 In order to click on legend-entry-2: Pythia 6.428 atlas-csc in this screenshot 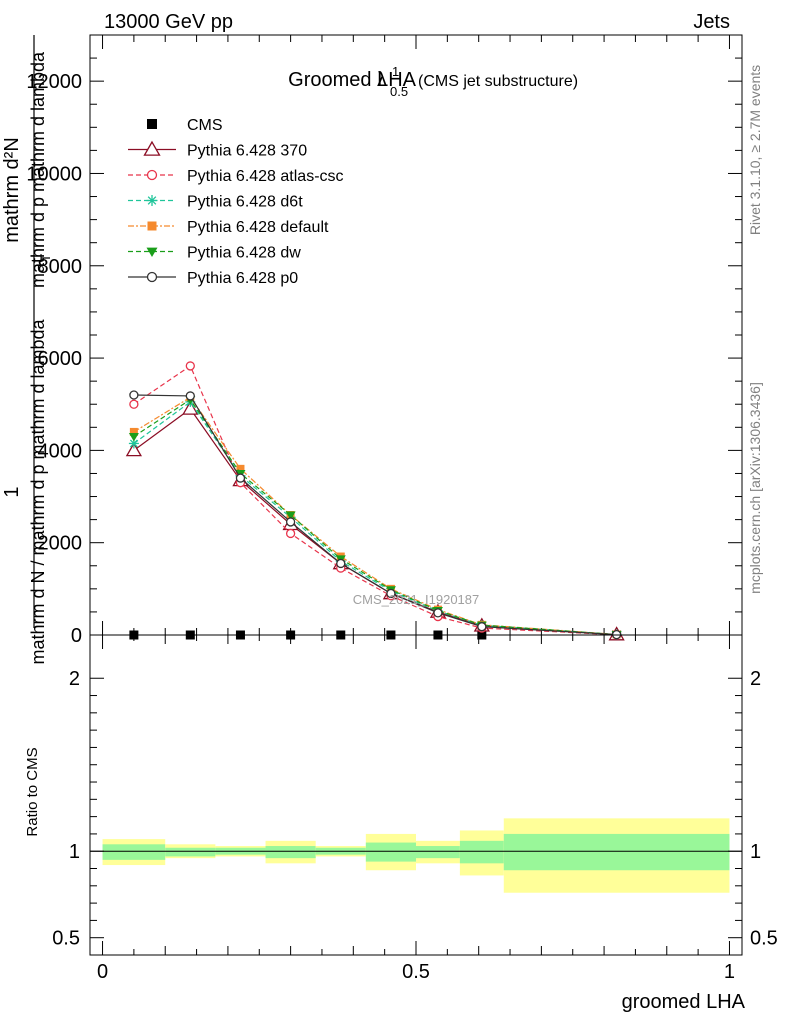, I will do `click(236, 176)`.